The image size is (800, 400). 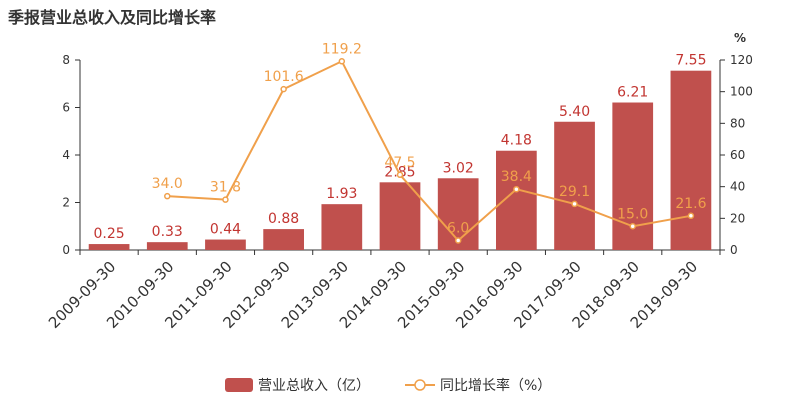 What do you see at coordinates (632, 214) in the screenshot?
I see `line-label: 15.0` at bounding box center [632, 214].